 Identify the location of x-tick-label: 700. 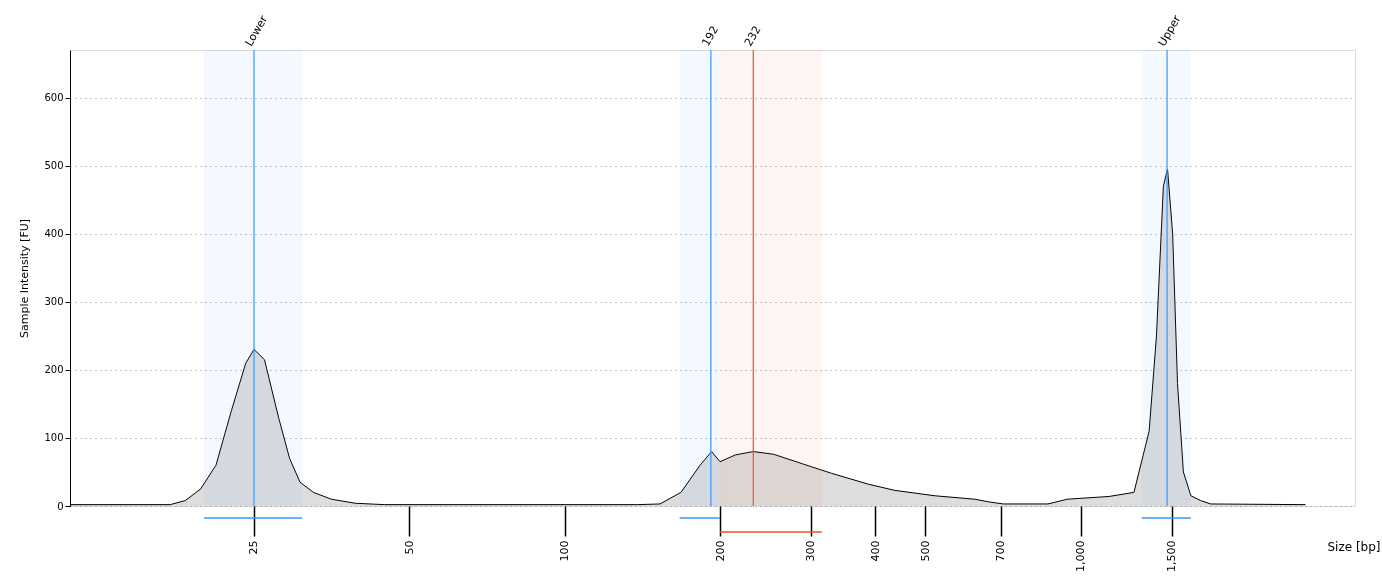
(1001, 551).